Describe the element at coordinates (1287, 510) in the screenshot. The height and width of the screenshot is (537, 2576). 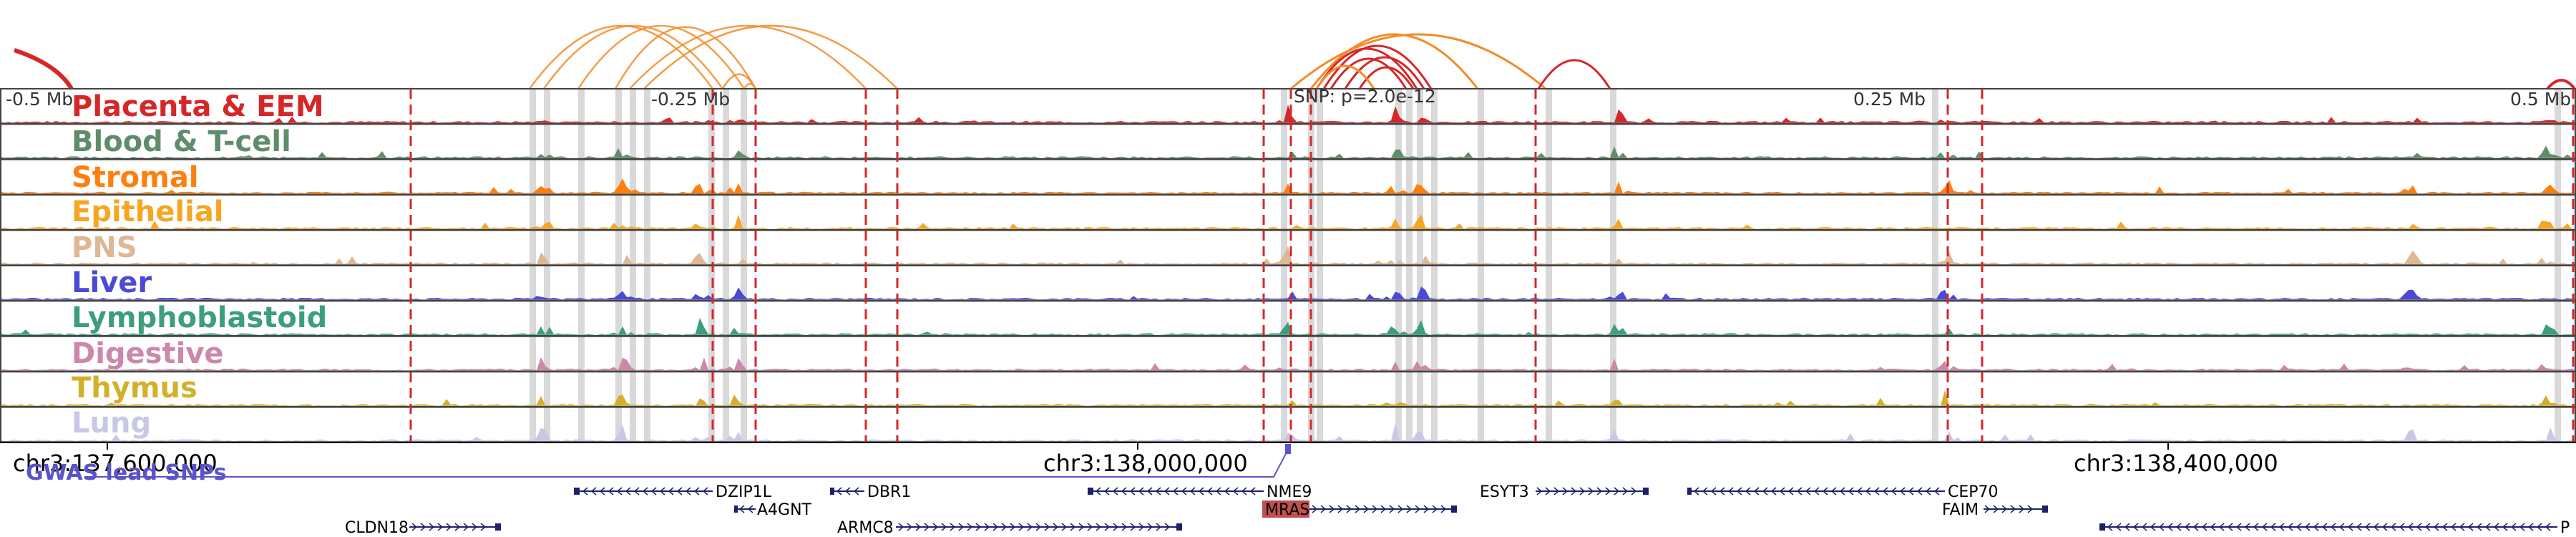
I see `gene-label-mras: MRAS` at that location.